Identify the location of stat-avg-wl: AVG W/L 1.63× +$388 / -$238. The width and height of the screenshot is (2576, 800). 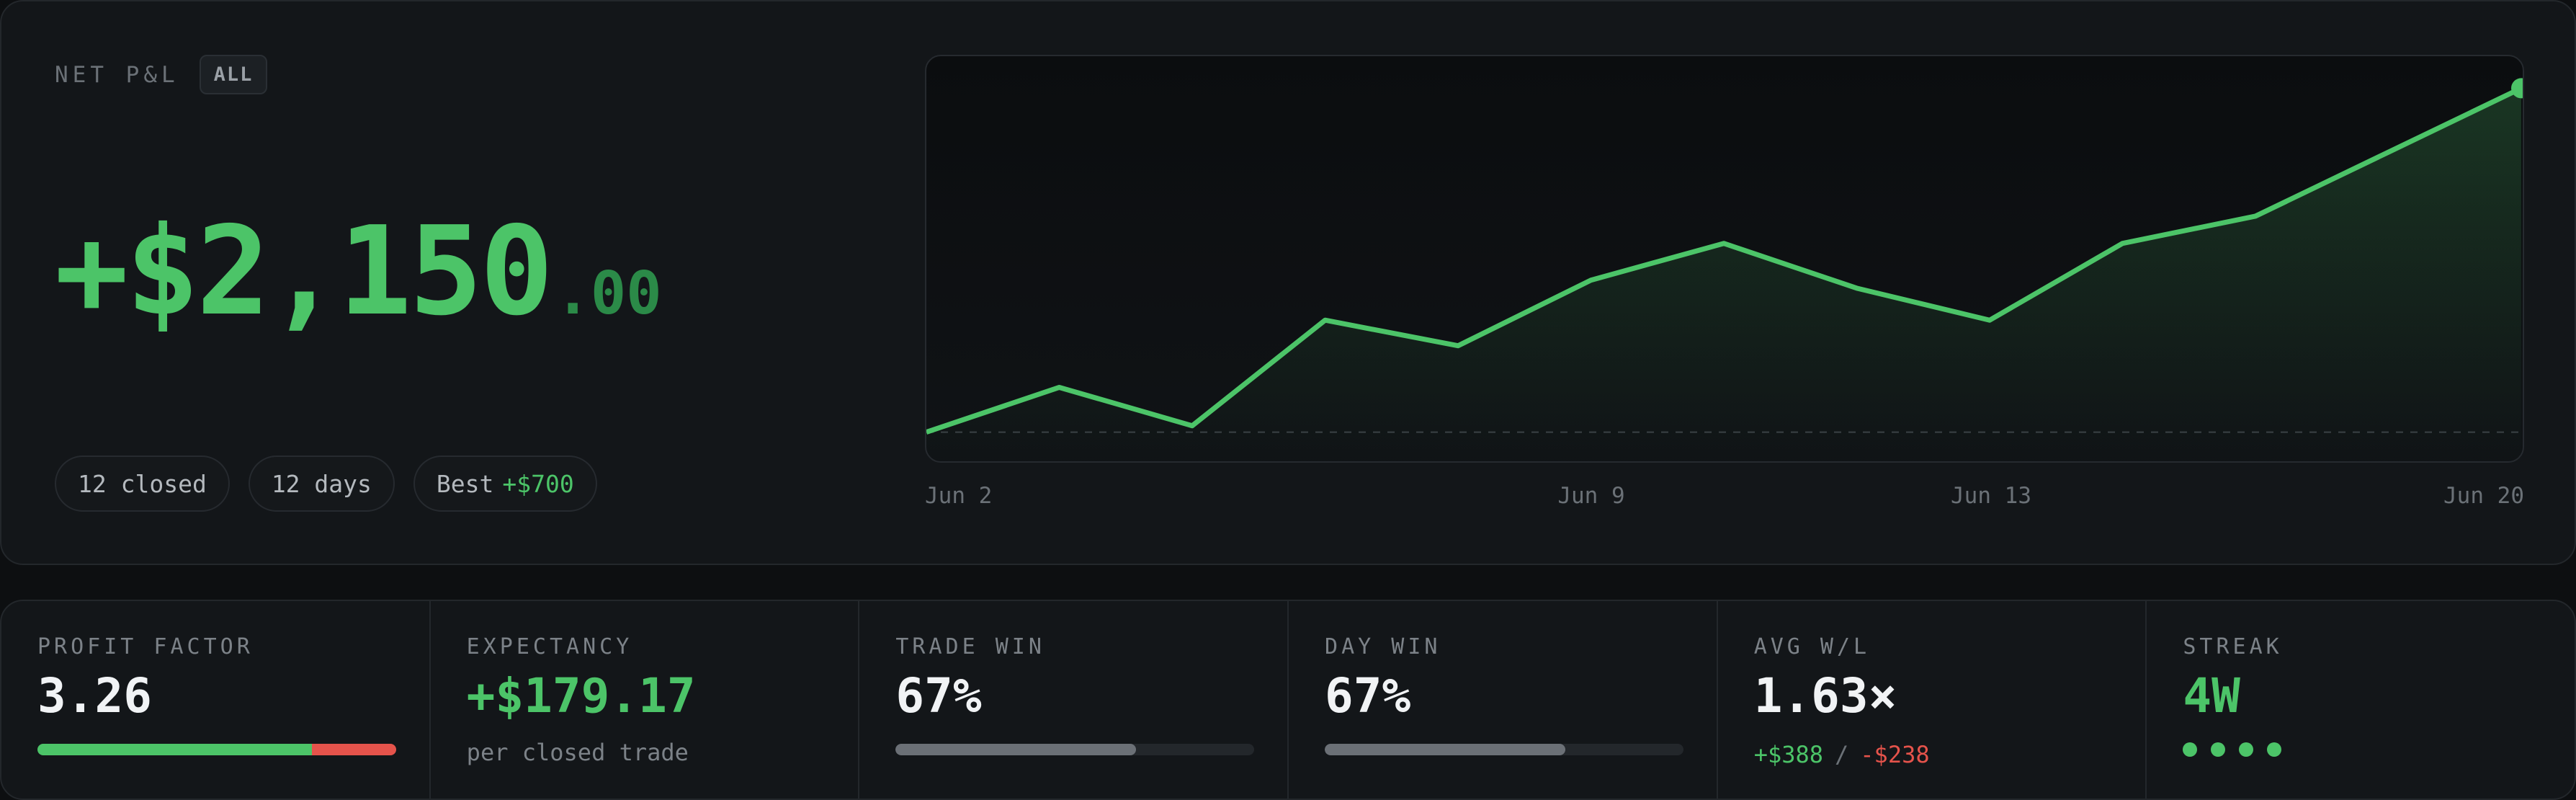
(1932, 700).